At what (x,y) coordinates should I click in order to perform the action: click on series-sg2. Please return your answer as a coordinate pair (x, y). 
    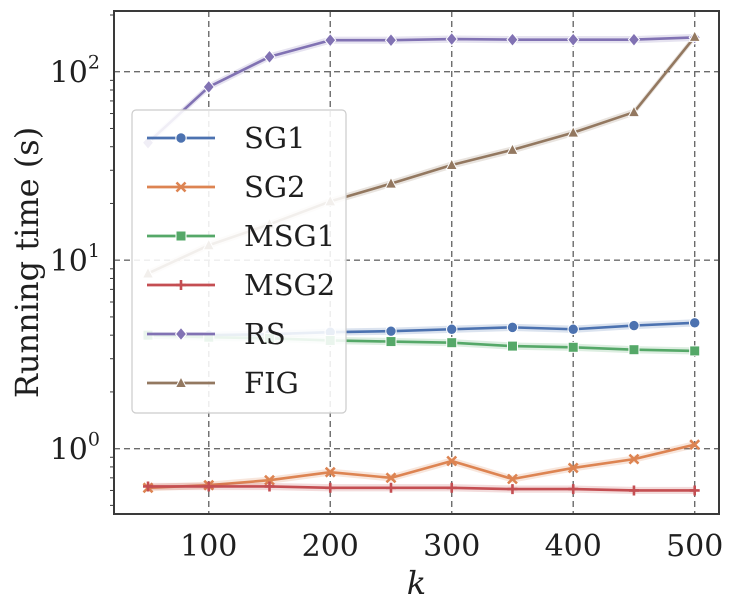
    Looking at the image, I should click on (421, 466).